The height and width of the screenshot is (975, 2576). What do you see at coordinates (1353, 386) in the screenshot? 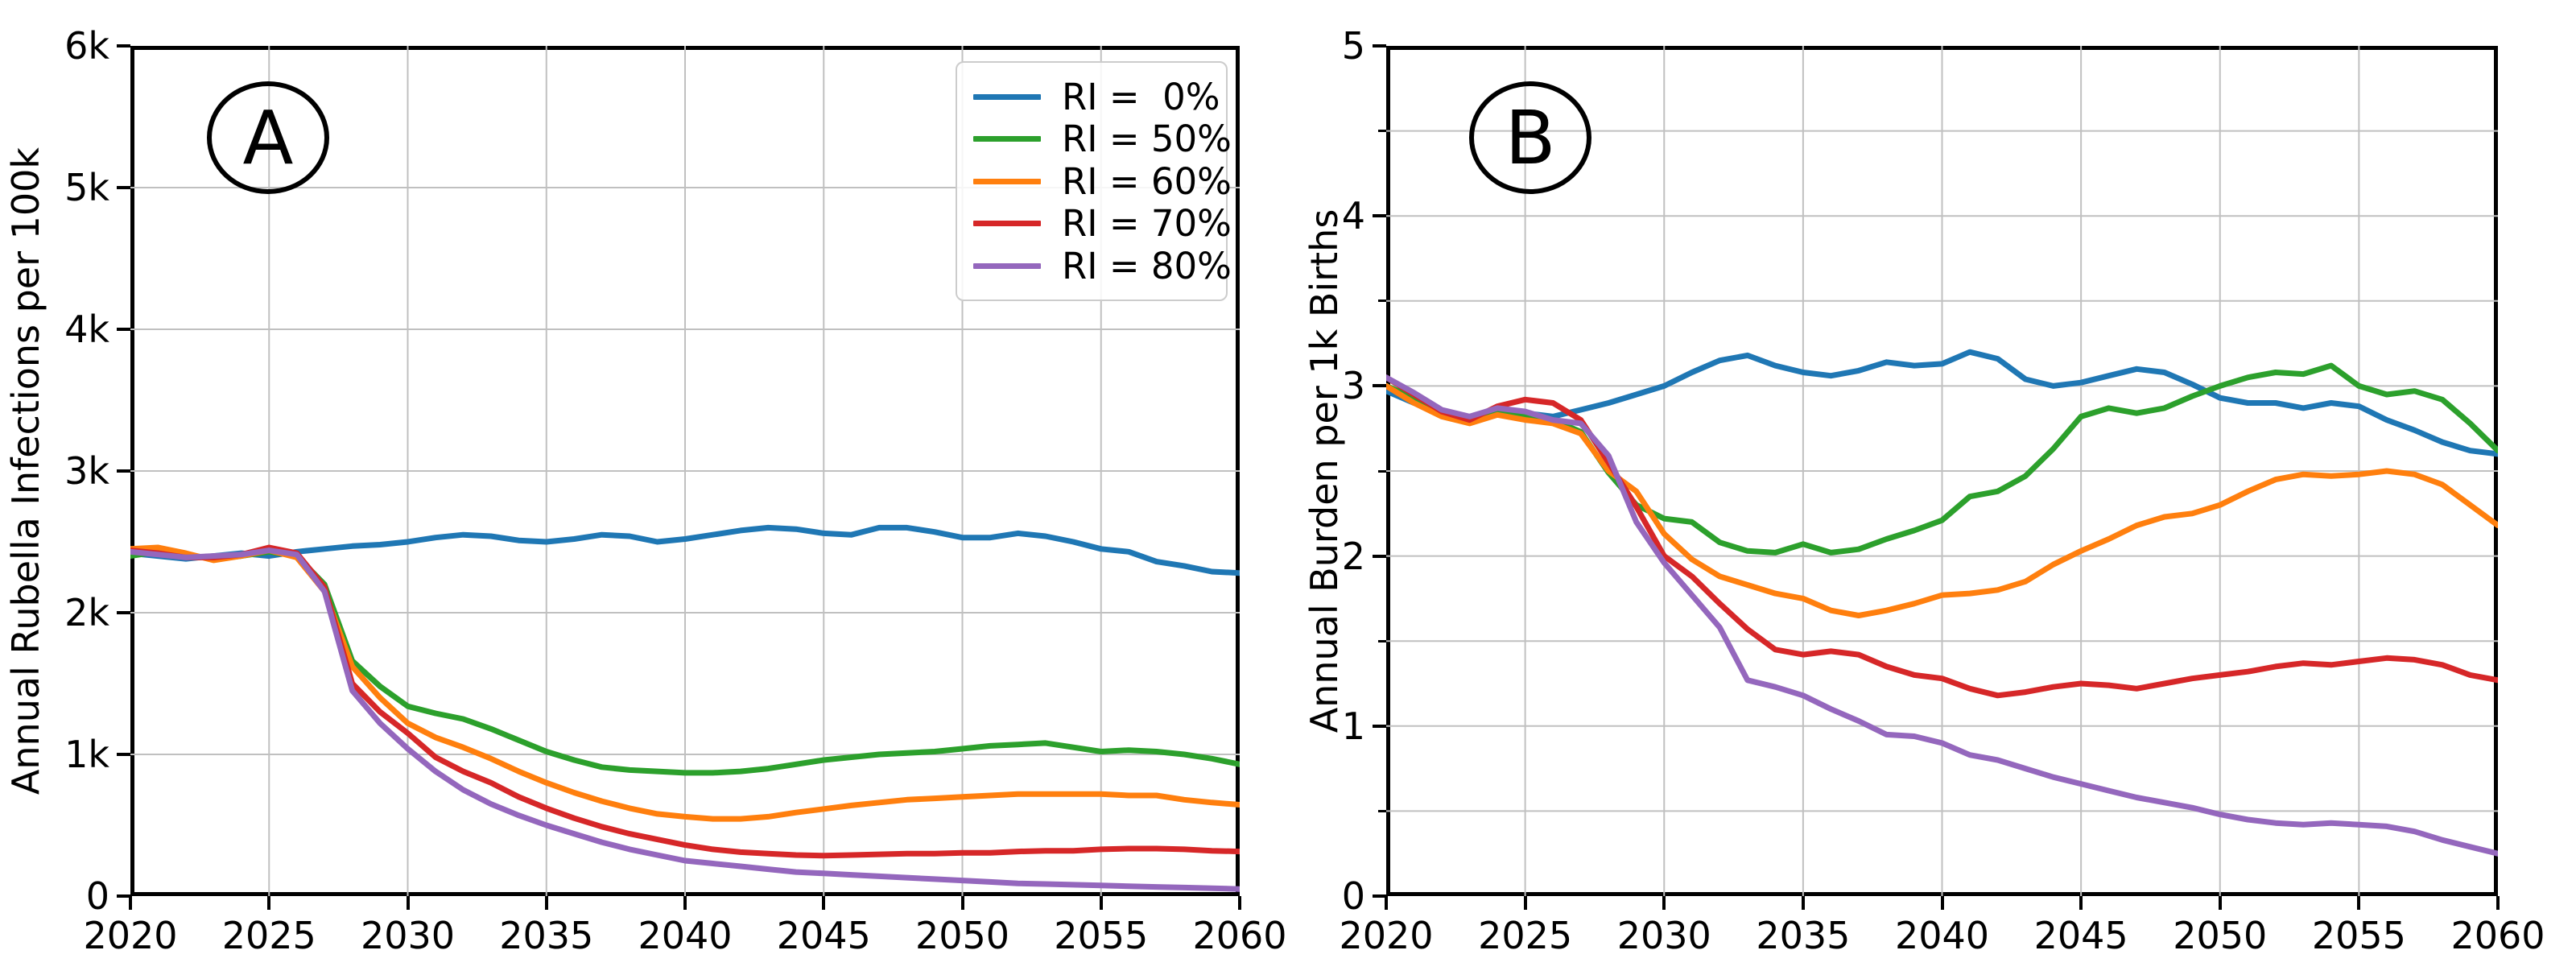
I see `y-tick-label: 3` at bounding box center [1353, 386].